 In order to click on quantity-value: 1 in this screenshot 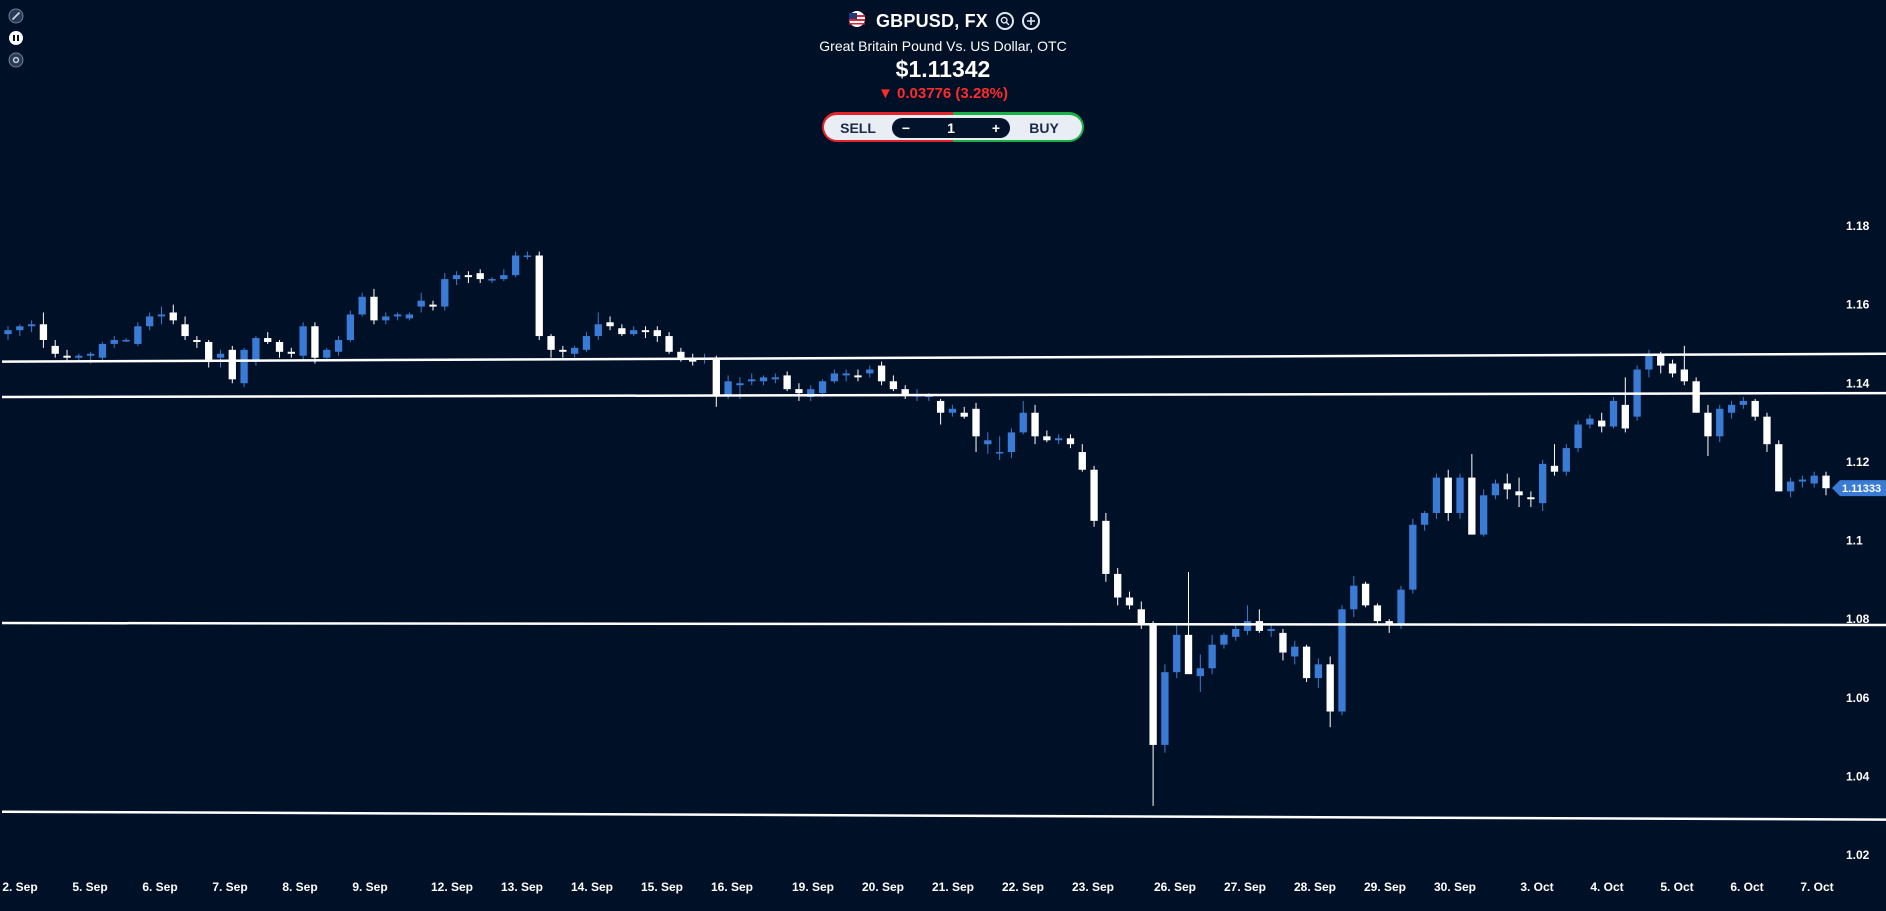, I will do `click(951, 127)`.